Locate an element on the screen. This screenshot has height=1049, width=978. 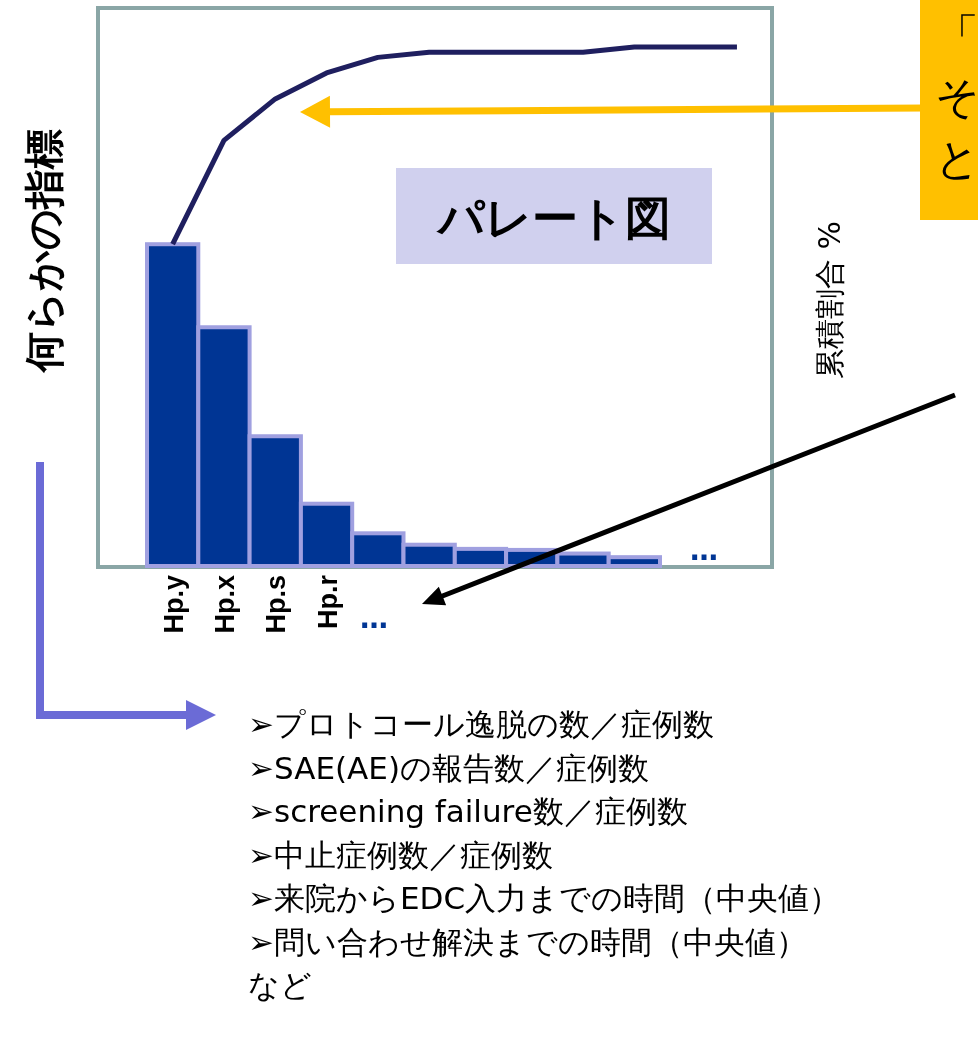
text: ➢問い合わせ解決までの時間（中央値） is located at coordinates (527, 941).